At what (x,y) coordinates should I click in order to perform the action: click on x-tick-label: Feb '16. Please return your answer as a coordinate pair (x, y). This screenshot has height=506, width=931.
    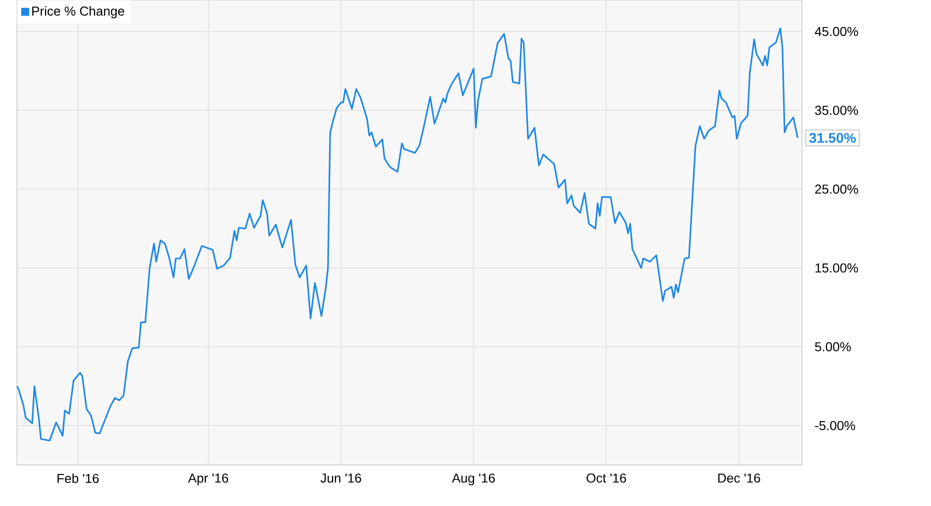
    Looking at the image, I should click on (78, 478).